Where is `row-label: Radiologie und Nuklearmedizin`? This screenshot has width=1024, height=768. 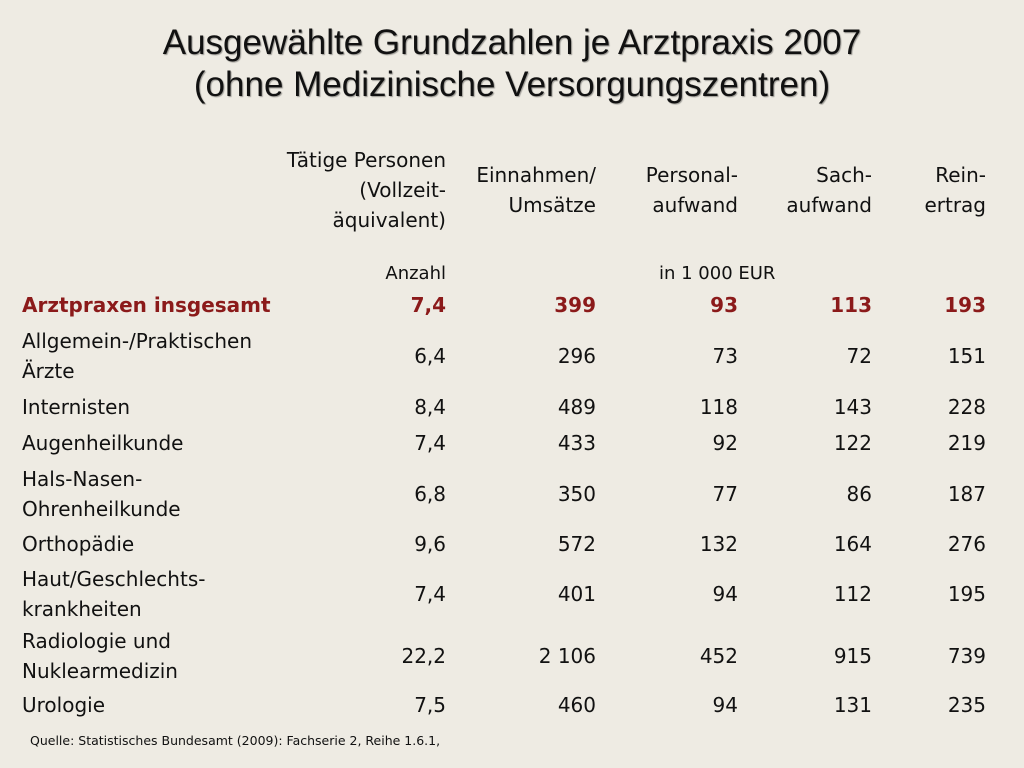
row-label: Radiologie und Nuklearmedizin is located at coordinates (100, 656).